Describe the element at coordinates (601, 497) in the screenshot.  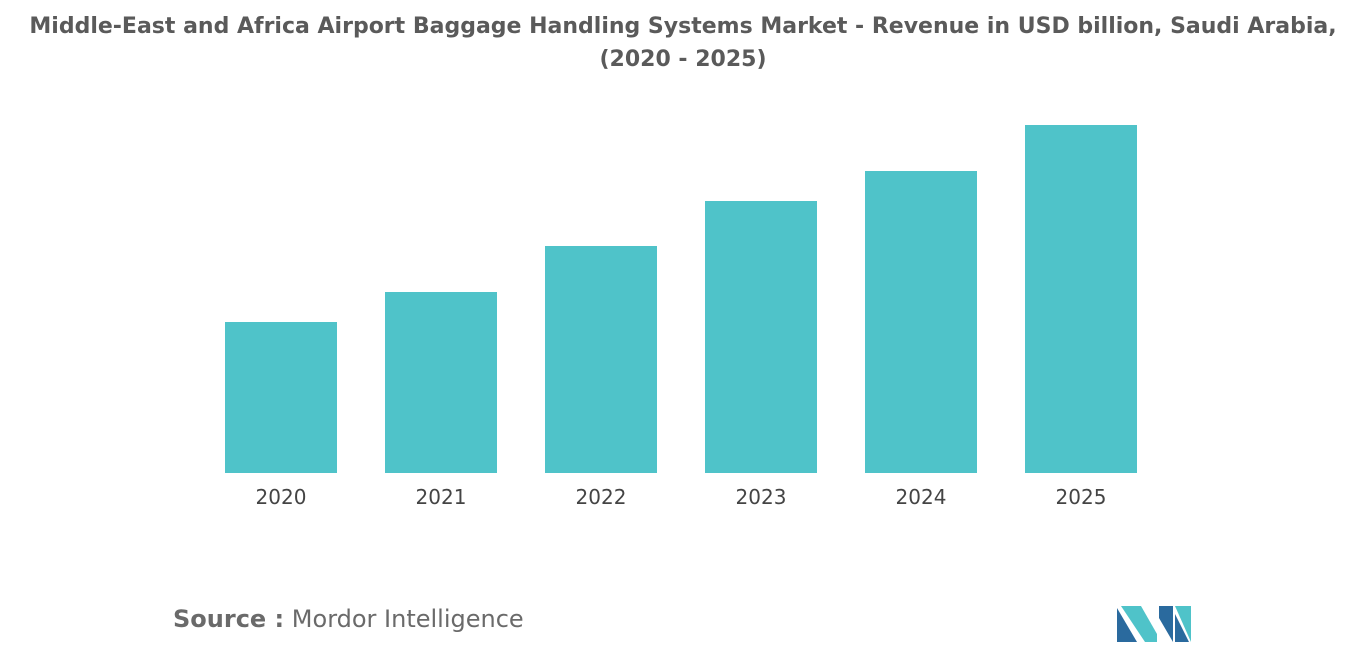
I see `x-tick-label: 2022` at that location.